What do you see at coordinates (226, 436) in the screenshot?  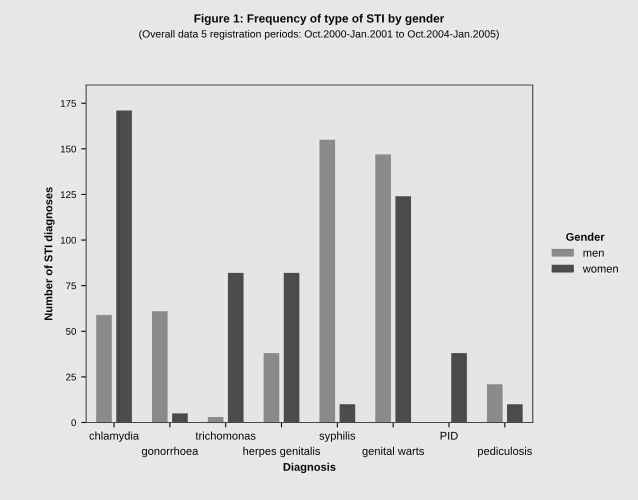 I see `x-tick-label: trichomonas` at bounding box center [226, 436].